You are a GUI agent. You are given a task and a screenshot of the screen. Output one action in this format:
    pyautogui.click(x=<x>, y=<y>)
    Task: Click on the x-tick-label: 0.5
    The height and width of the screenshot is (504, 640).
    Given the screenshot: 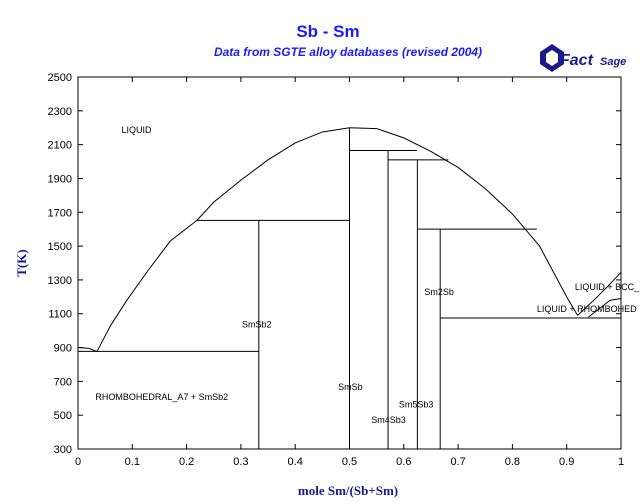 What is the action you would take?
    pyautogui.click(x=349, y=462)
    